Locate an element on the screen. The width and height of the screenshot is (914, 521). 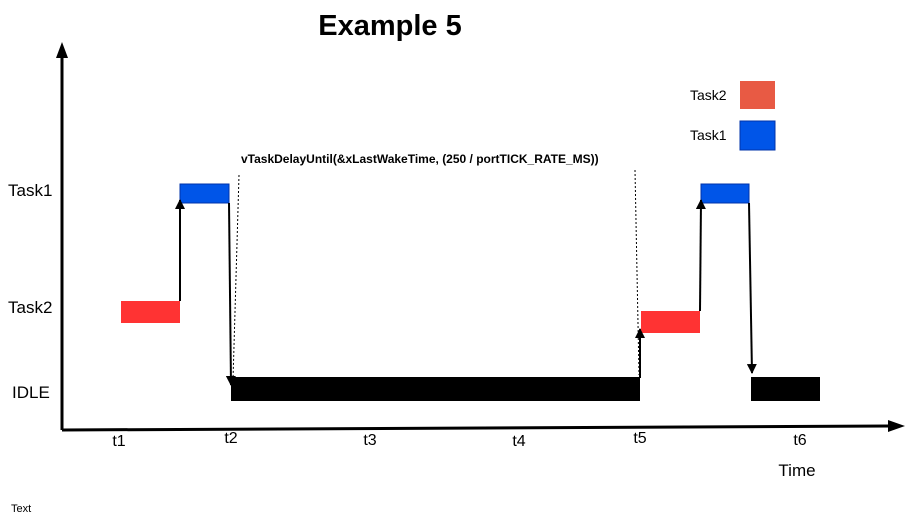
delay-guide-line-start is located at coordinates (236, 277).